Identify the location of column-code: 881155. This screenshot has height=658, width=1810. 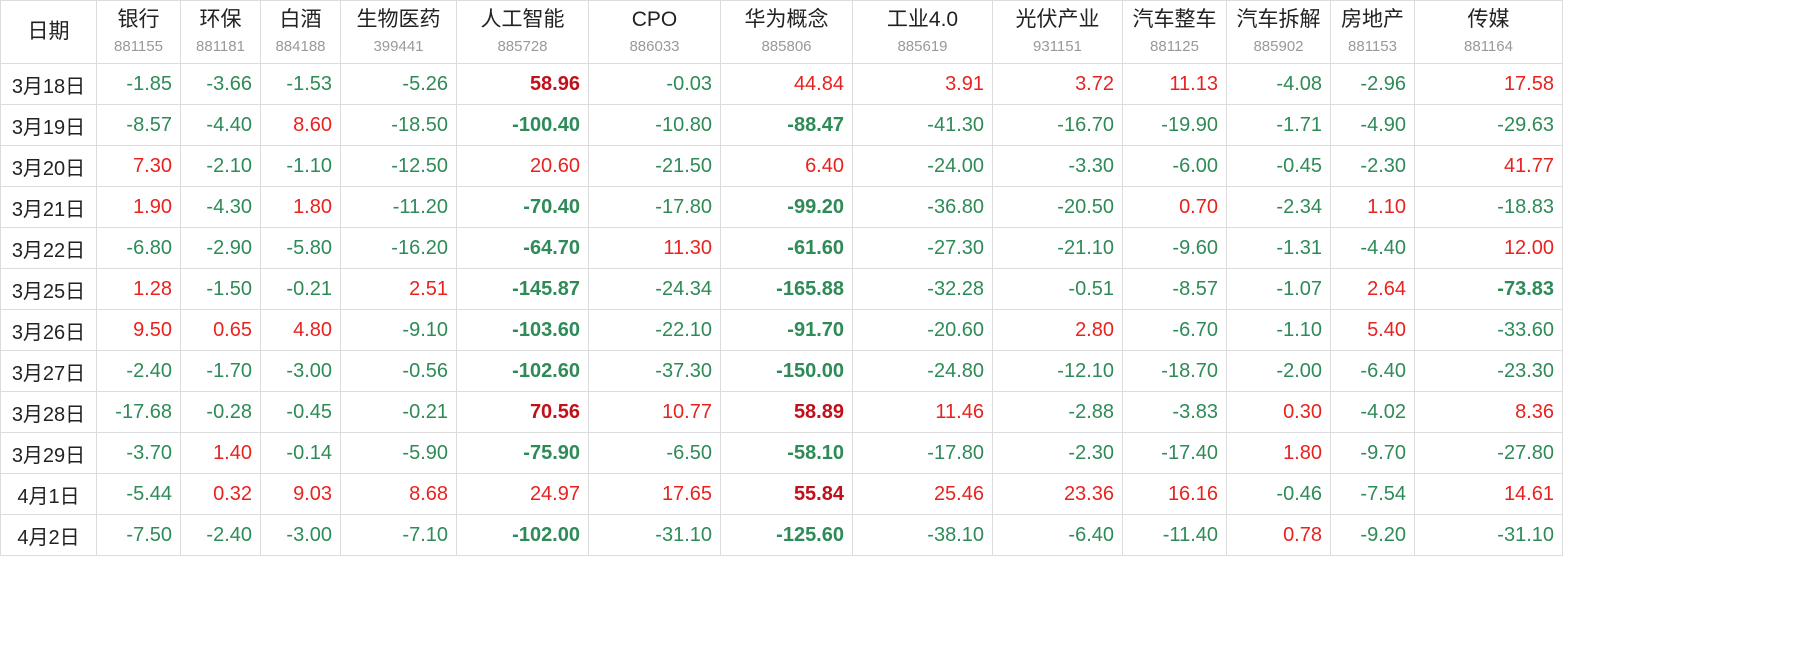
(138, 46).